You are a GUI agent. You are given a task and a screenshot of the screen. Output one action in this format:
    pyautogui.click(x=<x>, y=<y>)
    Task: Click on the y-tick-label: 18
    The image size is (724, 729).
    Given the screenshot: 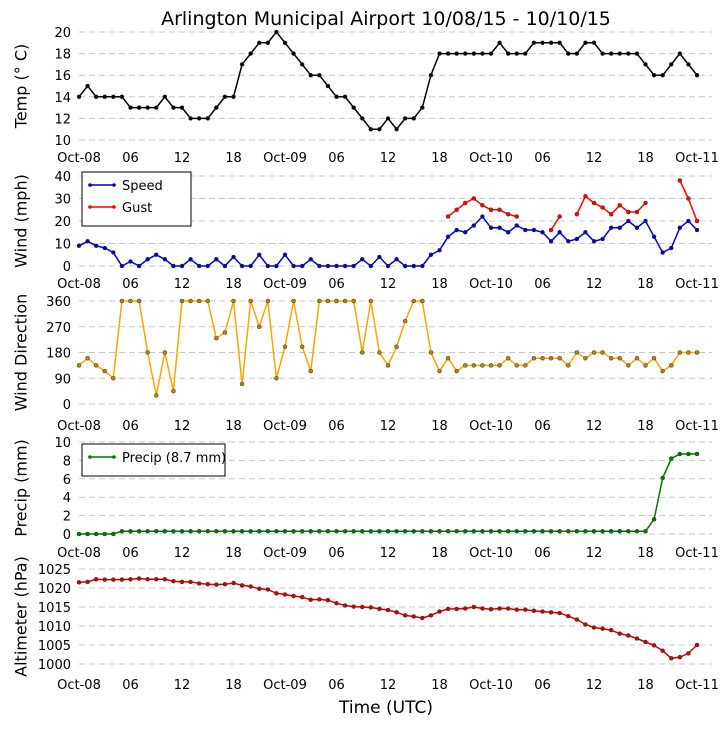 What is the action you would take?
    pyautogui.click(x=62, y=55)
    